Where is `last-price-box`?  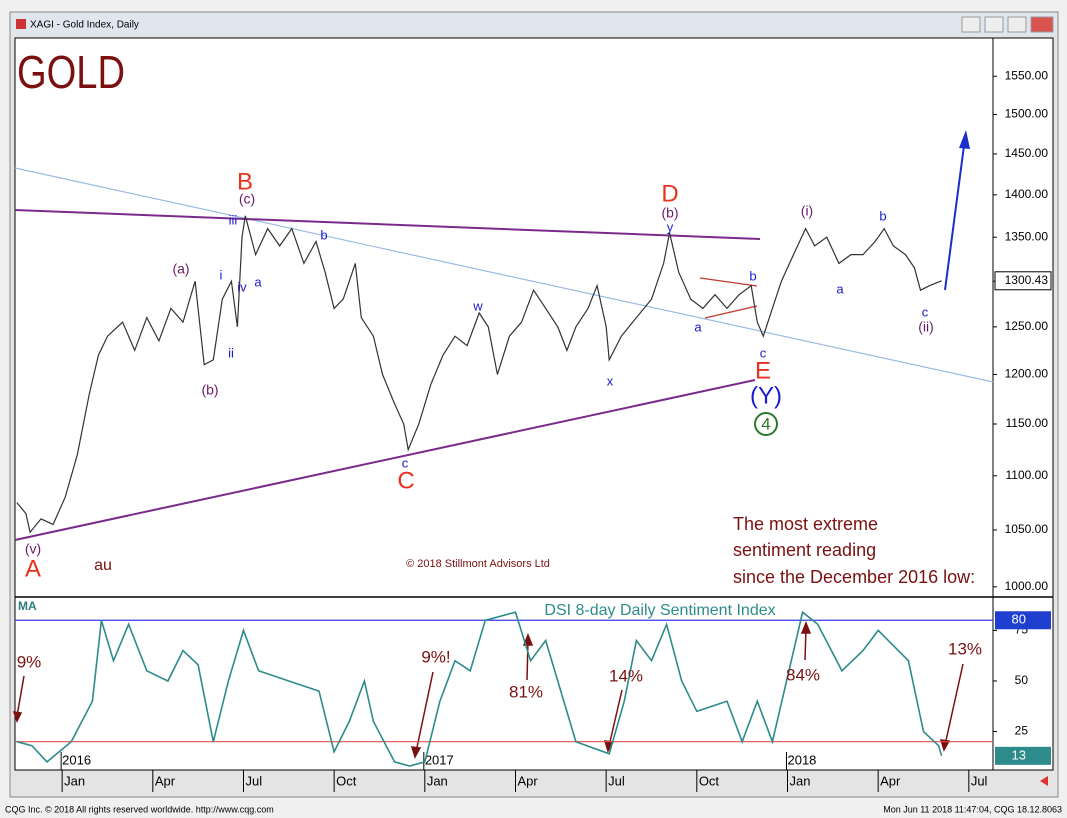 last-price-box is located at coordinates (1023, 281).